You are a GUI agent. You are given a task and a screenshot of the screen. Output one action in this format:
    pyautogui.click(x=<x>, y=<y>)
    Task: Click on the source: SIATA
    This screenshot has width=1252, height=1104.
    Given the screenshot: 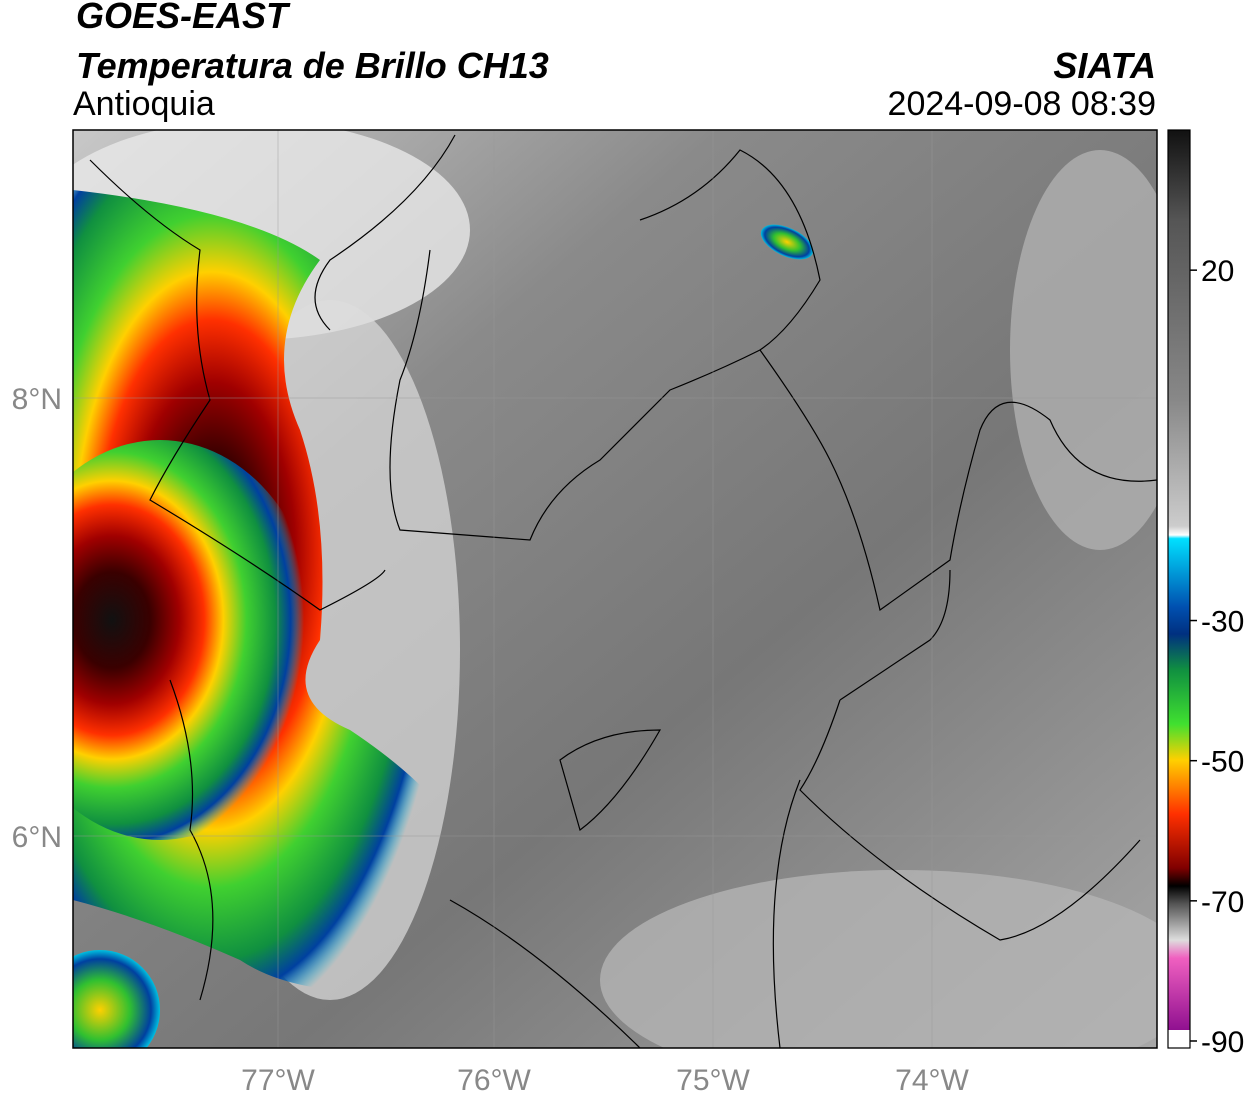 What is the action you would take?
    pyautogui.click(x=1104, y=65)
    